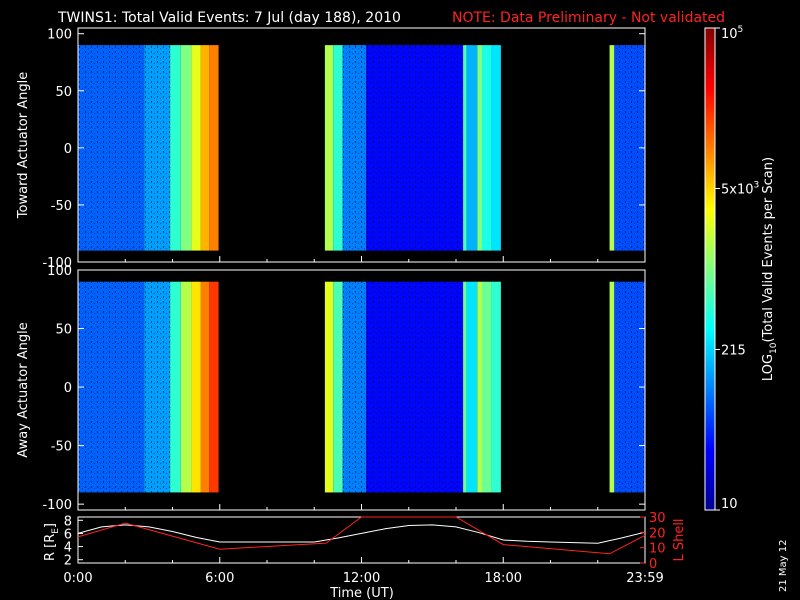 This screenshot has width=800, height=600. Describe the element at coordinates (503, 578) in the screenshot. I see `x-tick-label: 18:00` at that location.